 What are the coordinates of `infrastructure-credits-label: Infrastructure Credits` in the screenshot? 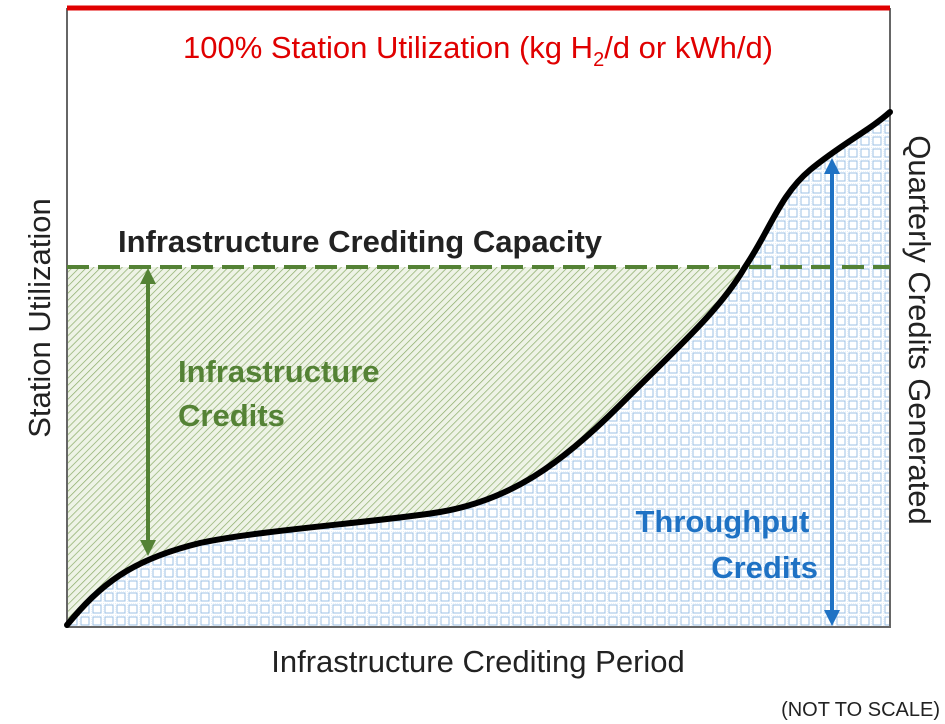 It's located at (283, 393).